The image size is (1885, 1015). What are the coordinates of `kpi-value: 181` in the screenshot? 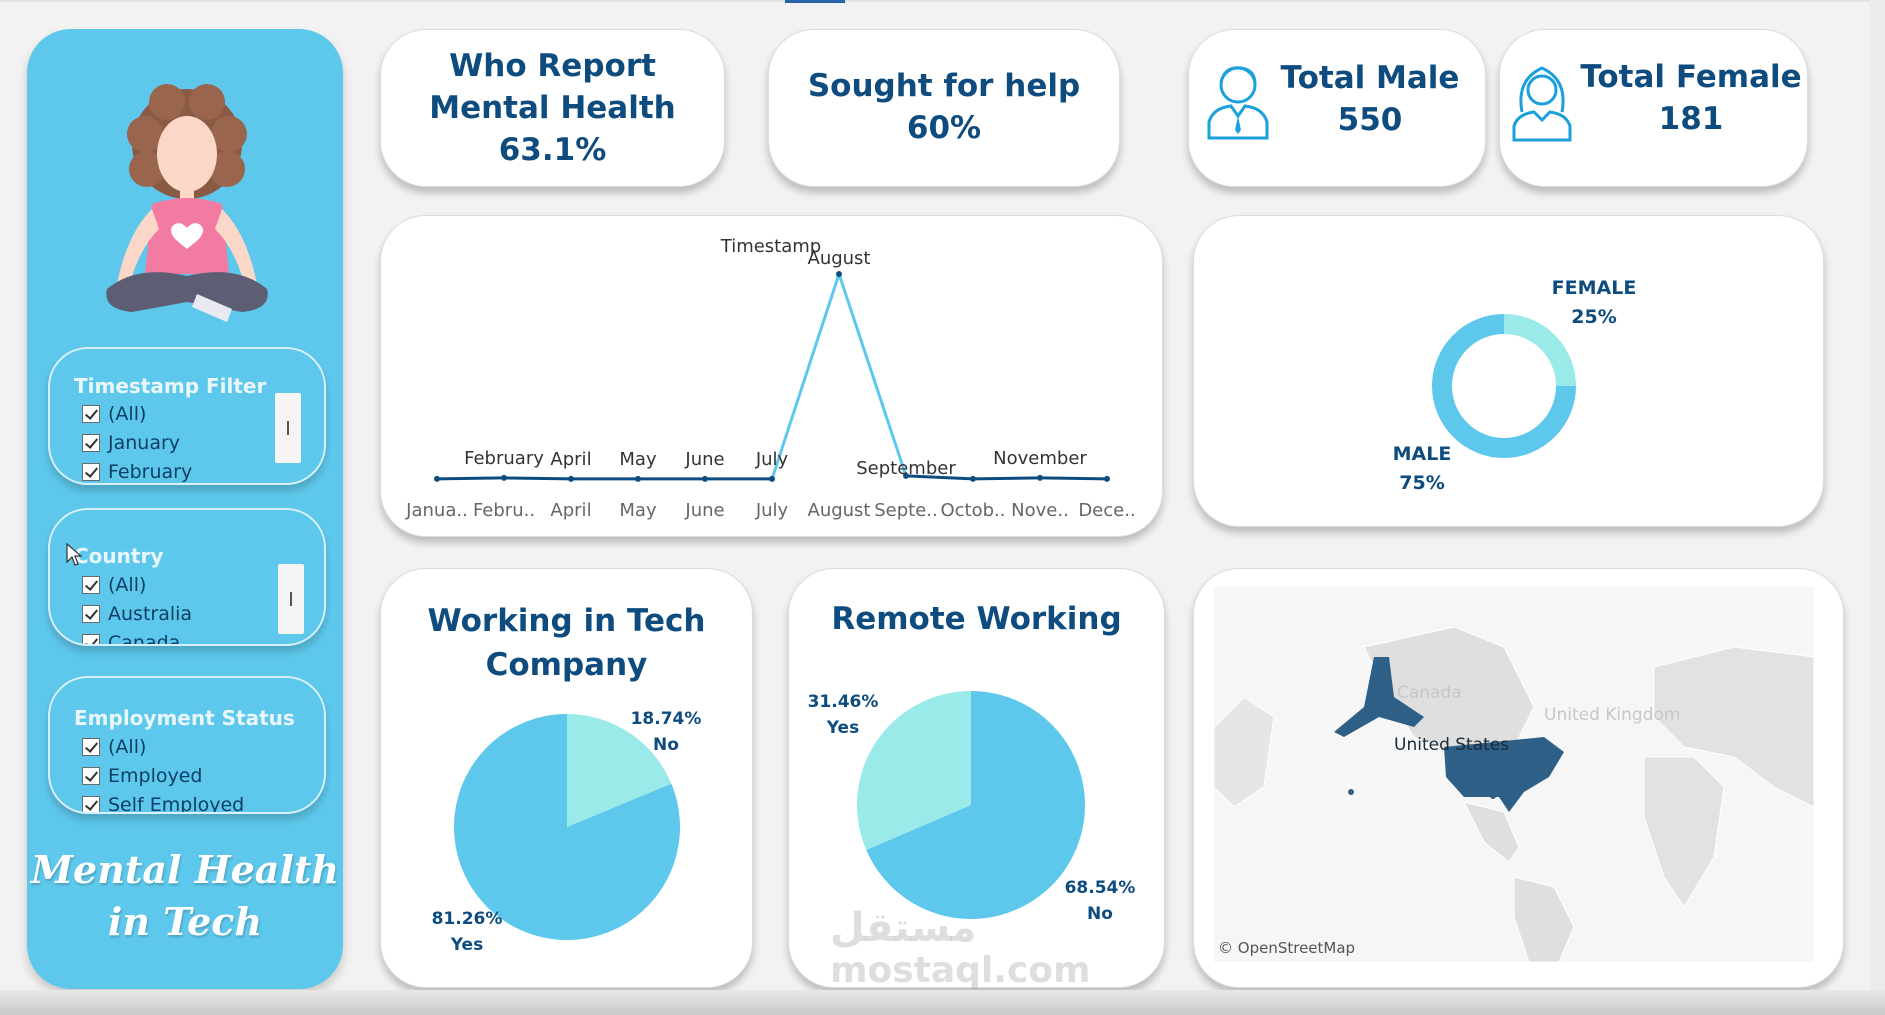 It's located at (1691, 119).